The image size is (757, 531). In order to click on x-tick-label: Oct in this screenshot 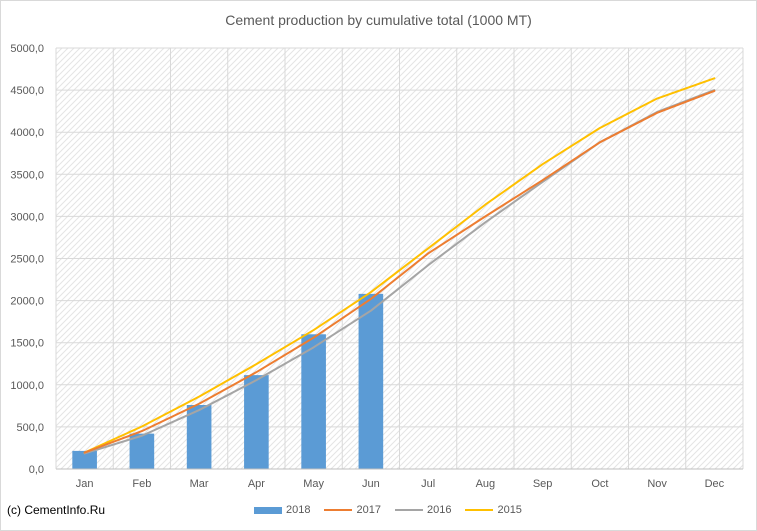, I will do `click(599, 484)`.